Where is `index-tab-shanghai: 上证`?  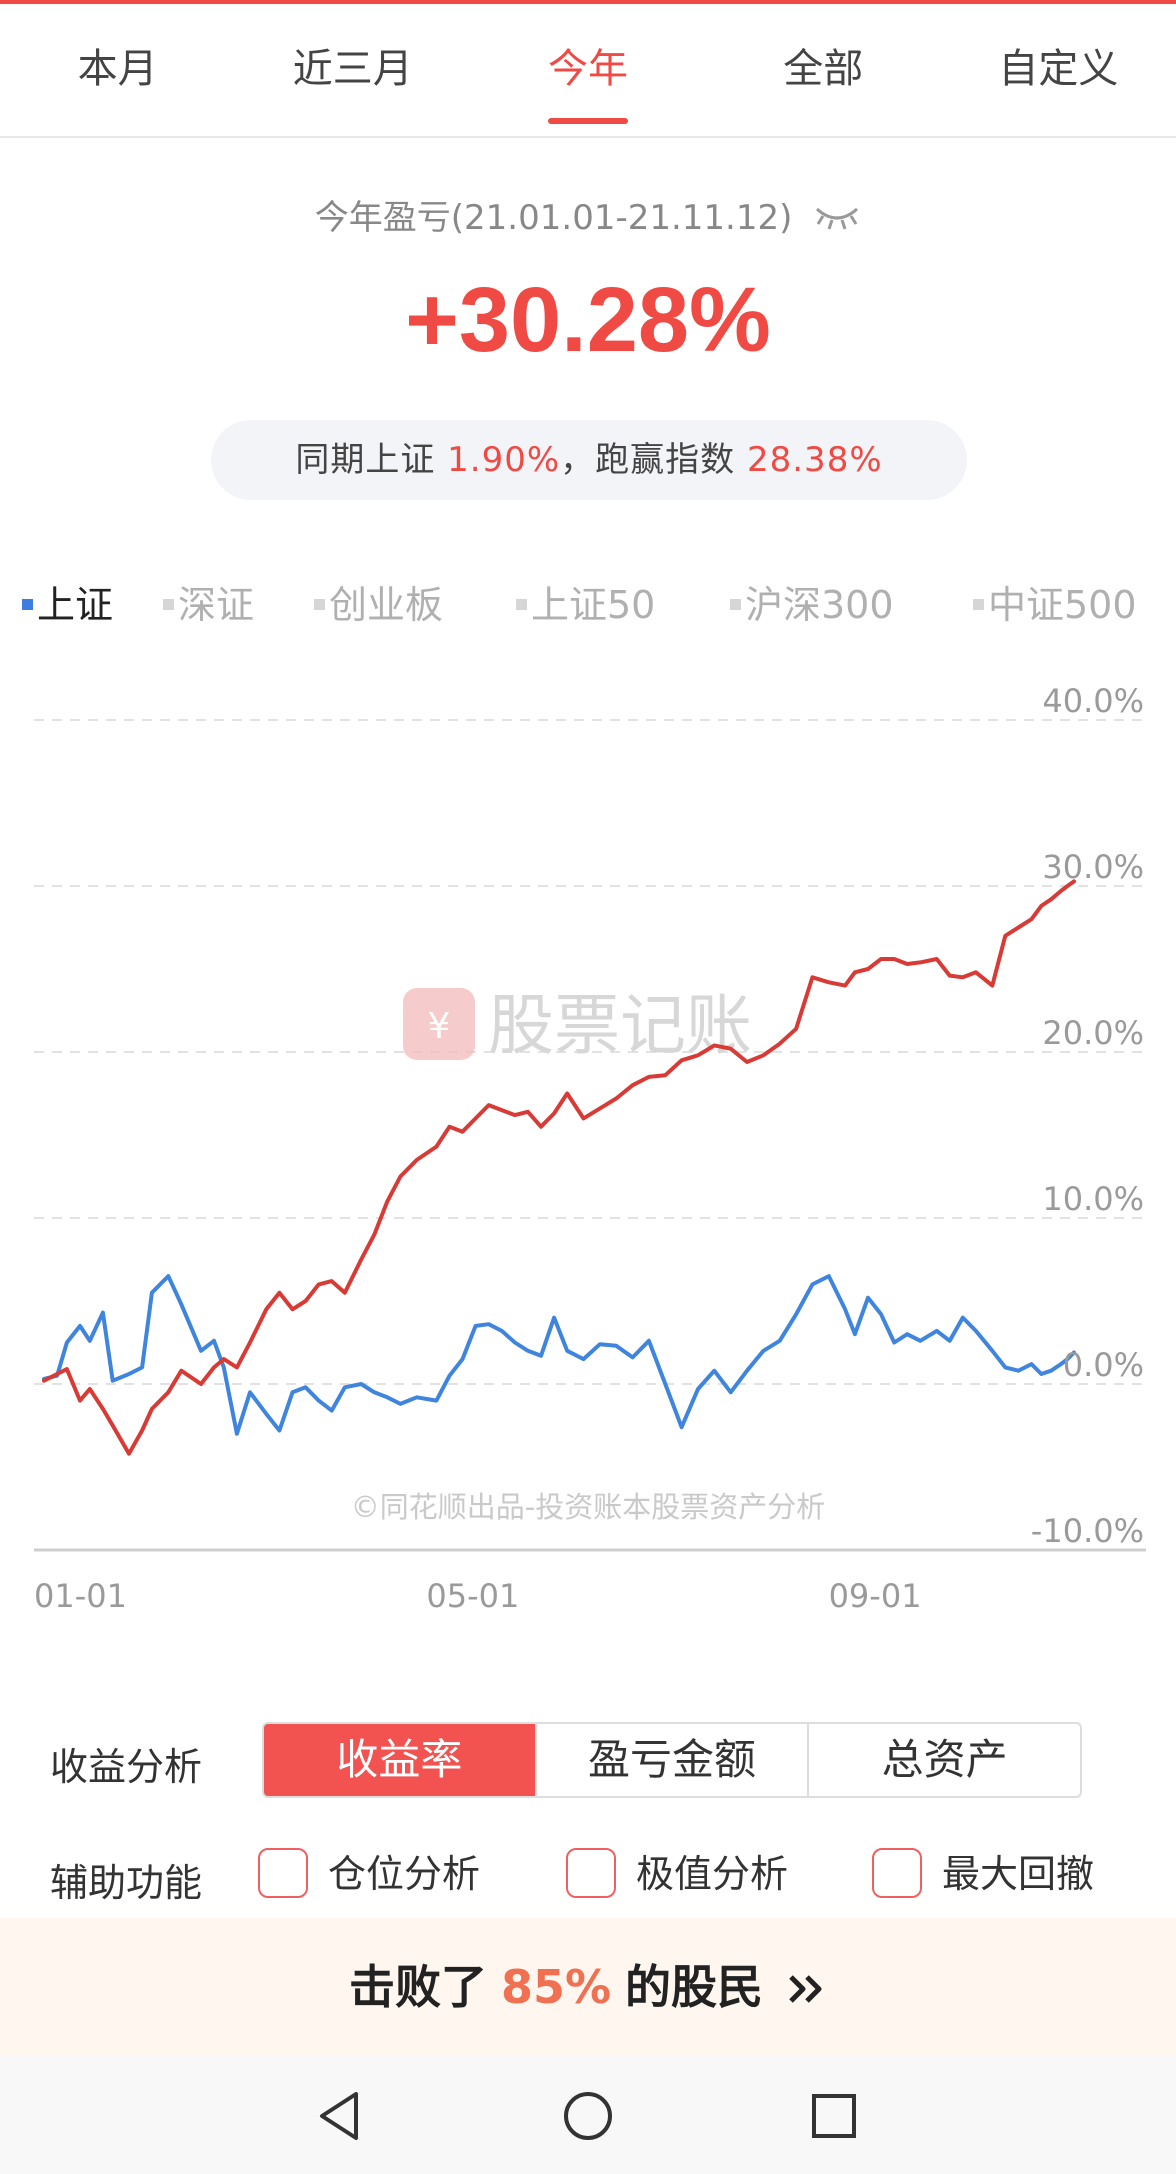 index-tab-shanghai: 上证 is located at coordinates (67, 605).